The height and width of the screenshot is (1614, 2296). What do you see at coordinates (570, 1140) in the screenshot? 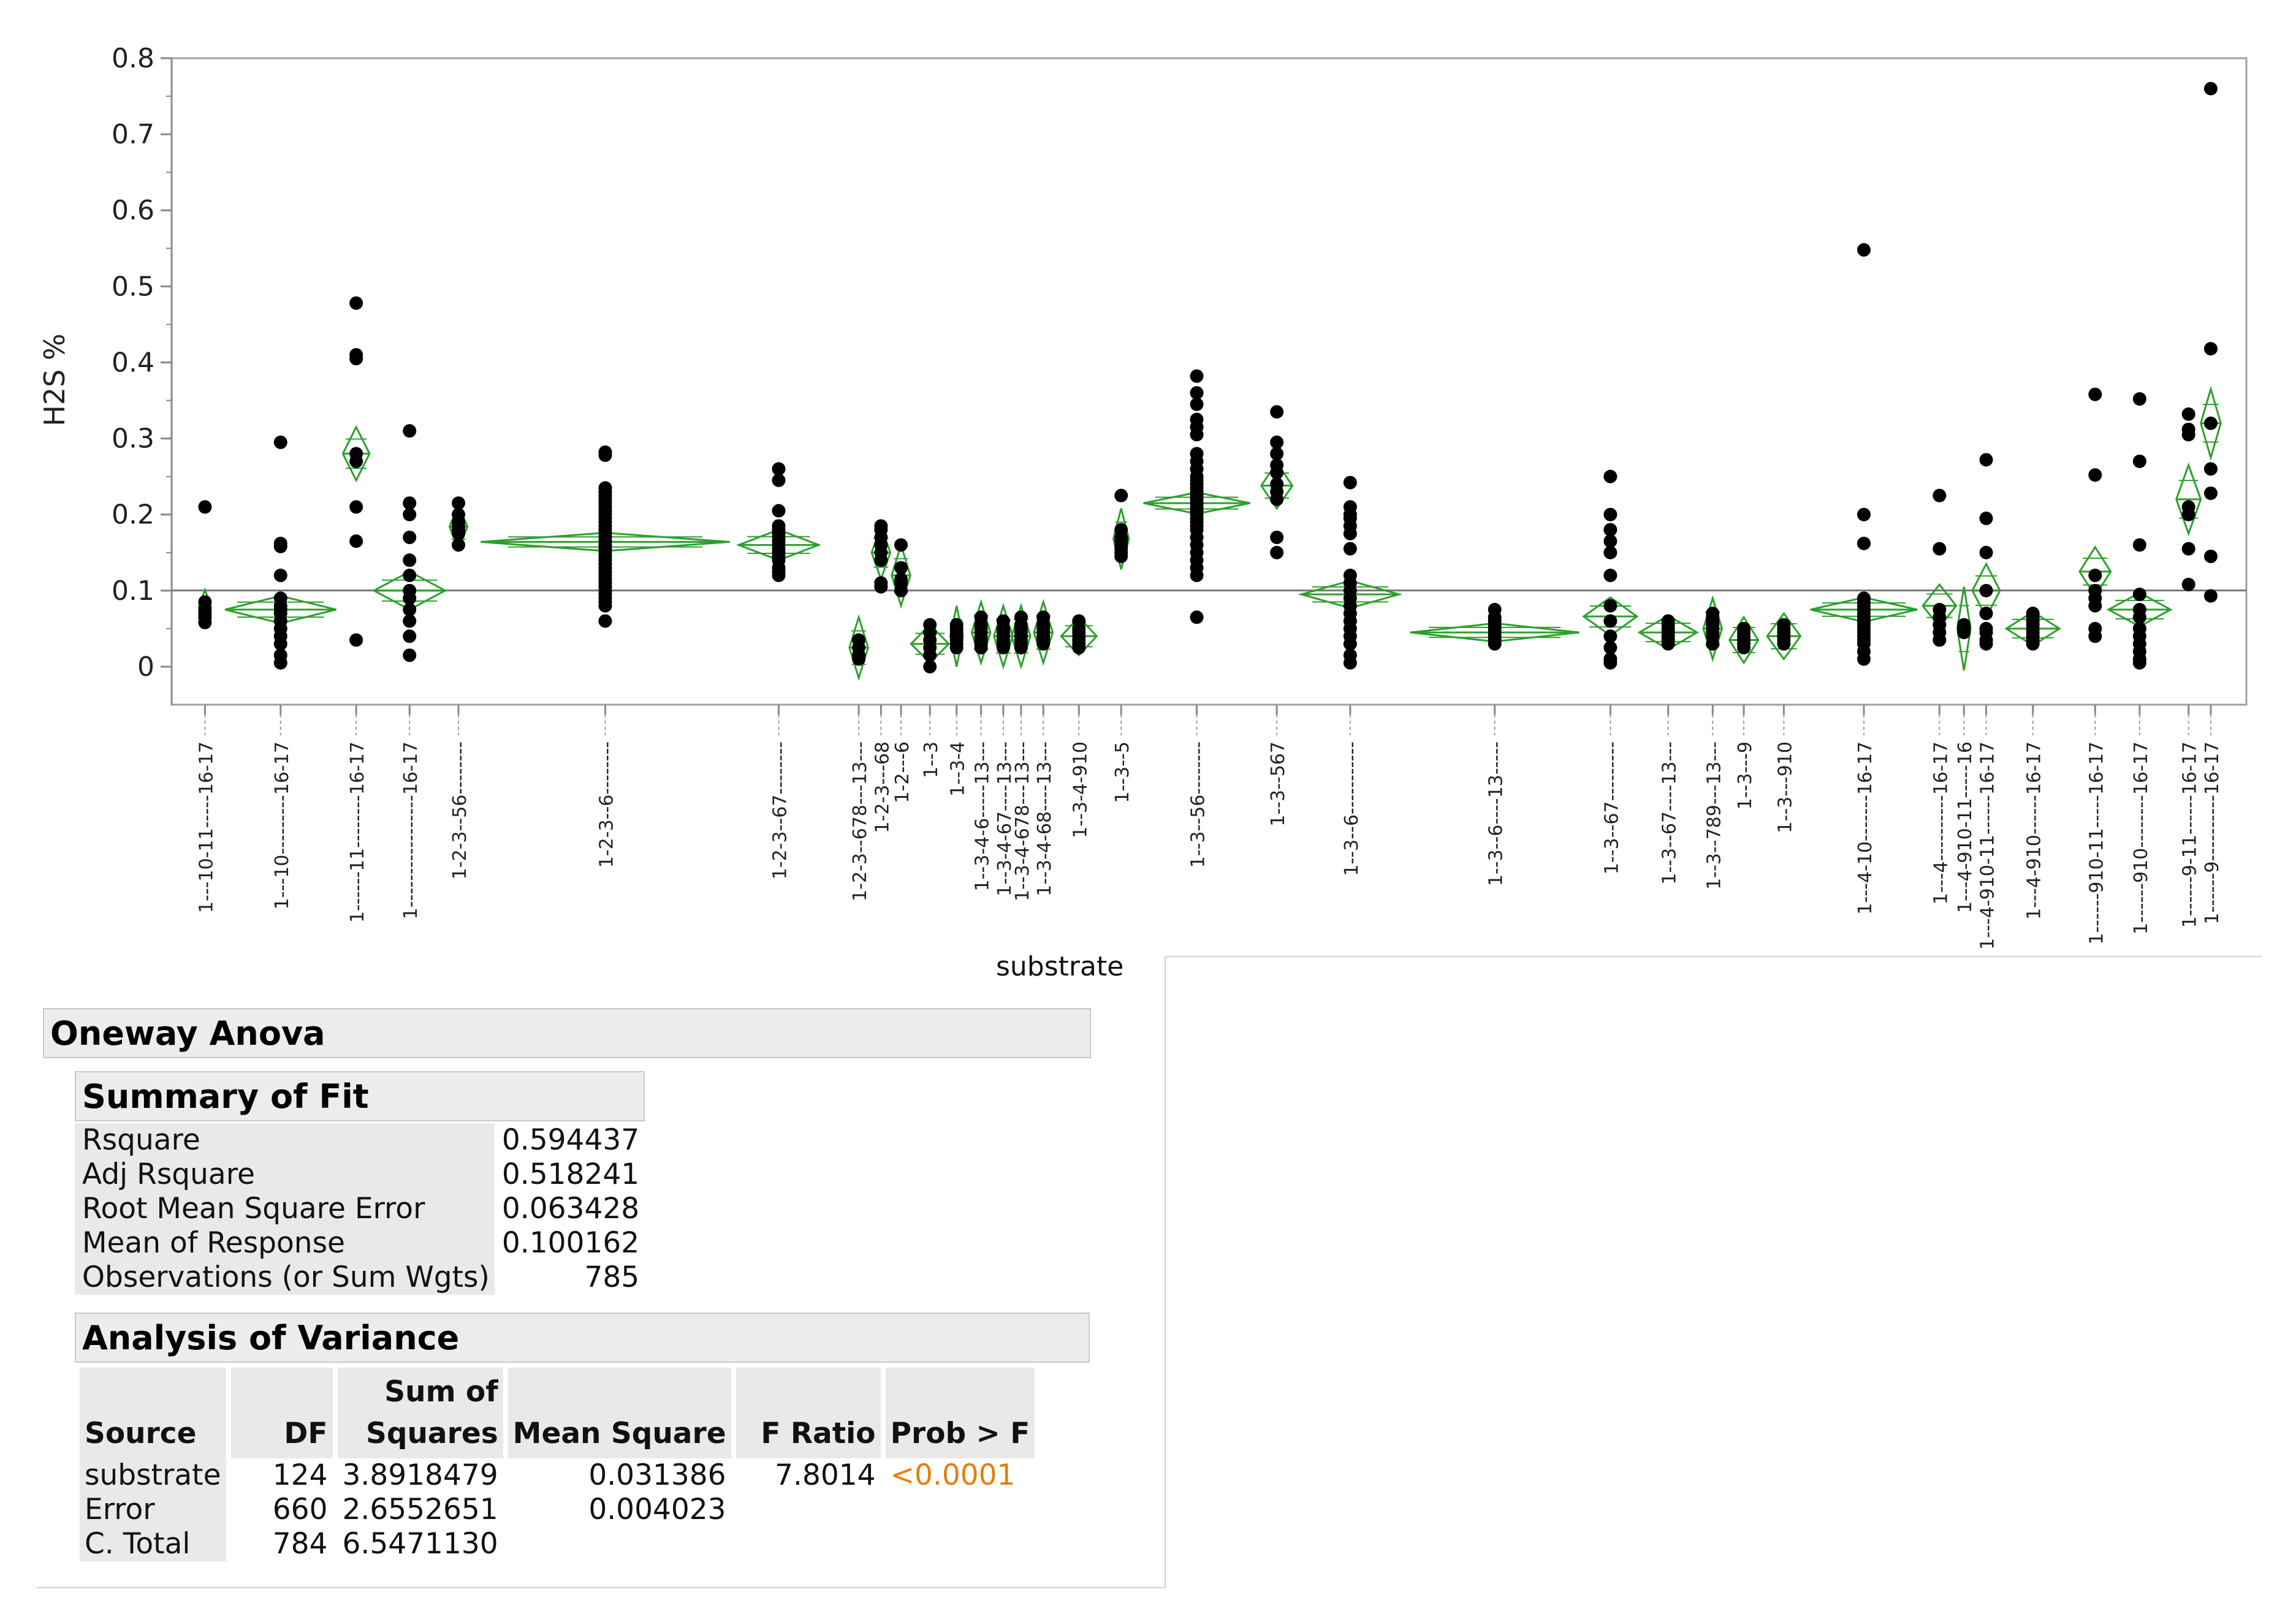
I see `fit-value: 0.594437` at bounding box center [570, 1140].